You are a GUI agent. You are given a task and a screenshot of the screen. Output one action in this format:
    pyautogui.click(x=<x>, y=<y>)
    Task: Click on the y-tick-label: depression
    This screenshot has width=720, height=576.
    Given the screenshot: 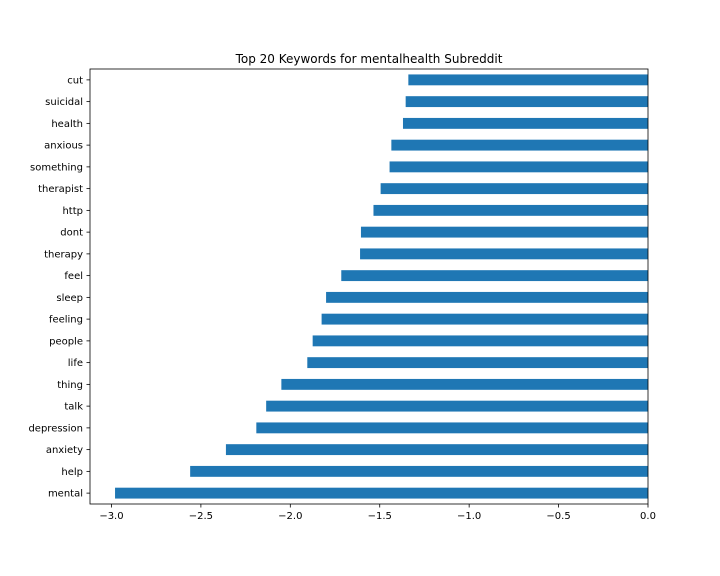 What is the action you would take?
    pyautogui.click(x=55, y=428)
    